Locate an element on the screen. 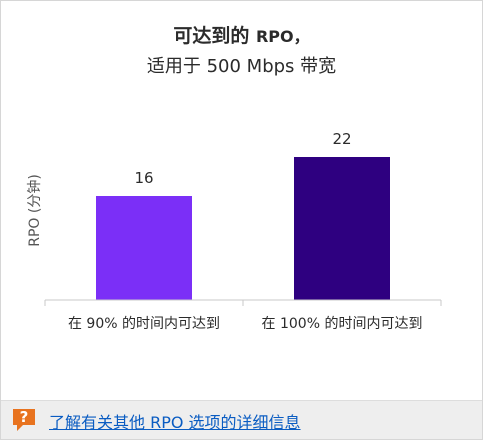 The height and width of the screenshot is (440, 483). footer-bar: ? 了解有关其他 RPO 选项的详细信息 is located at coordinates (241, 419).